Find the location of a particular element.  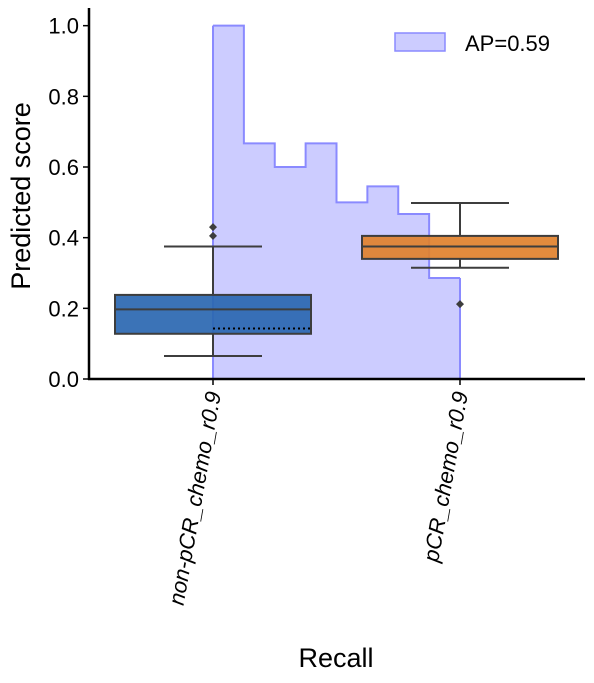

legend: AP=0.59 is located at coordinates (472, 43).